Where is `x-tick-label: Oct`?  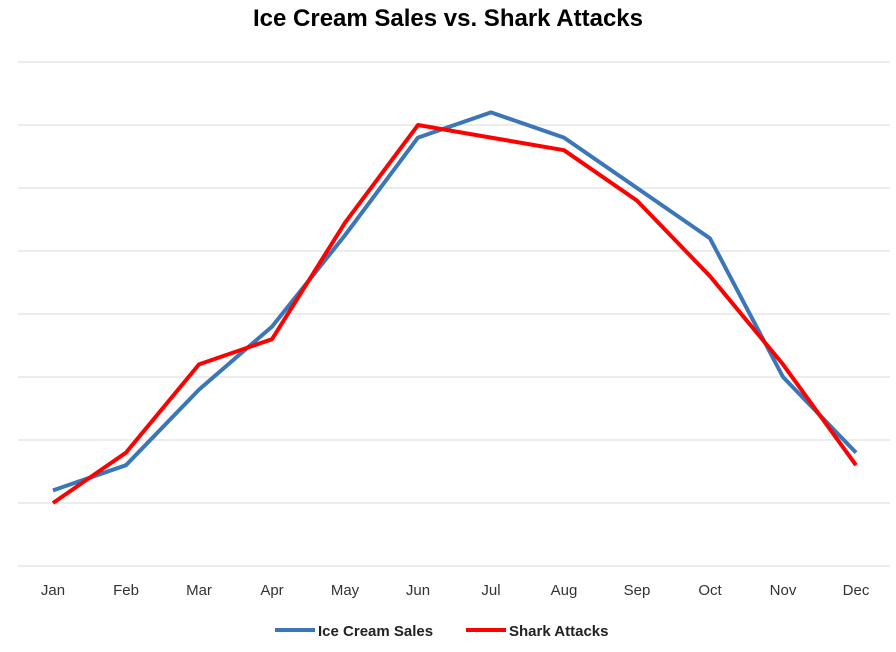
x-tick-label: Oct is located at coordinates (710, 590).